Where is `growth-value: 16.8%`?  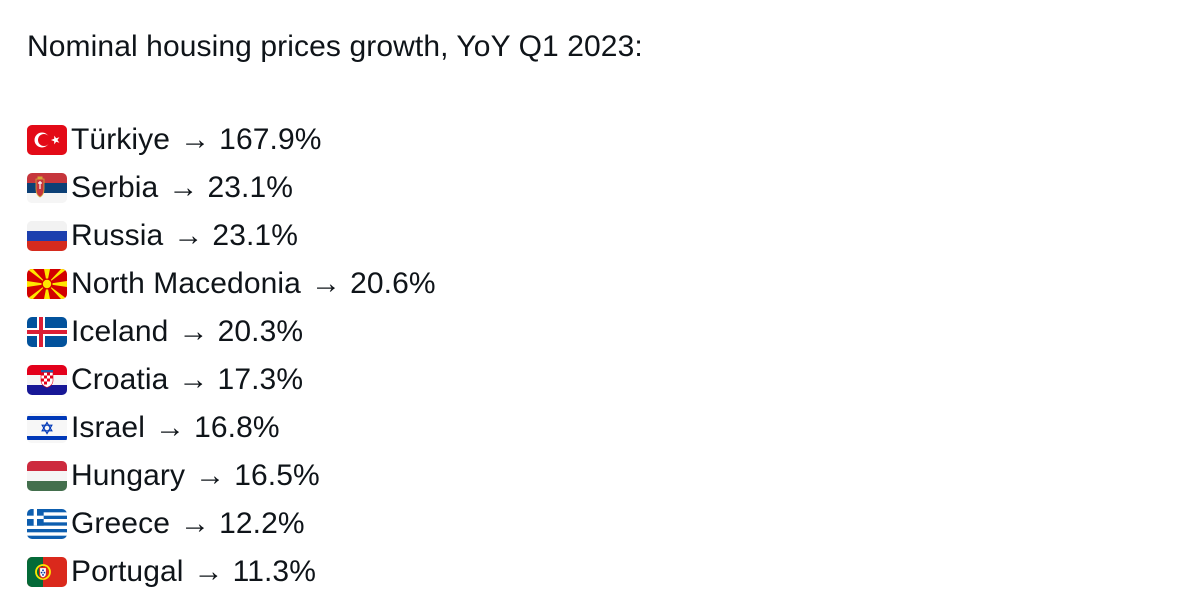 growth-value: 16.8% is located at coordinates (237, 427).